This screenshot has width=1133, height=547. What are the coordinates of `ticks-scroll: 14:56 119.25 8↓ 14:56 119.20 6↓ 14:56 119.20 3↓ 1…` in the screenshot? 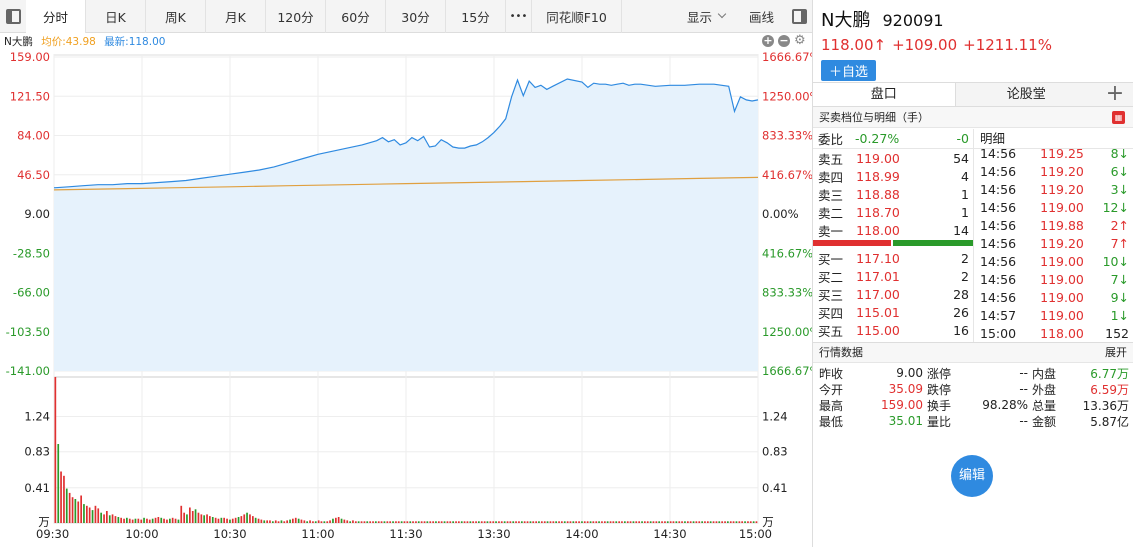 It's located at (1053, 247).